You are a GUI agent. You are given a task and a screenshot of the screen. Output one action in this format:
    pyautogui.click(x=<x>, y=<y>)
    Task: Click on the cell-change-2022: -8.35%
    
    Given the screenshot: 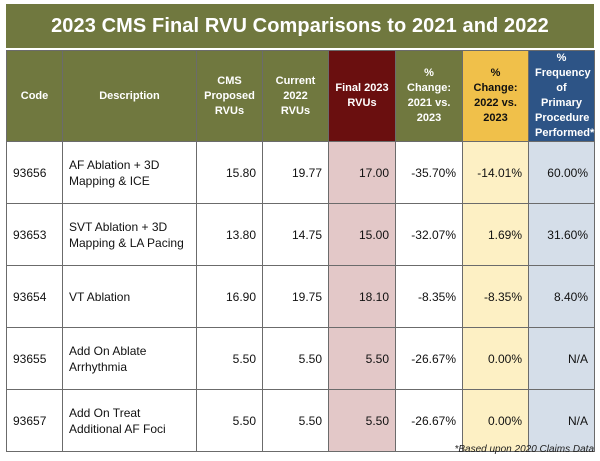 What is the action you would take?
    pyautogui.click(x=495, y=296)
    